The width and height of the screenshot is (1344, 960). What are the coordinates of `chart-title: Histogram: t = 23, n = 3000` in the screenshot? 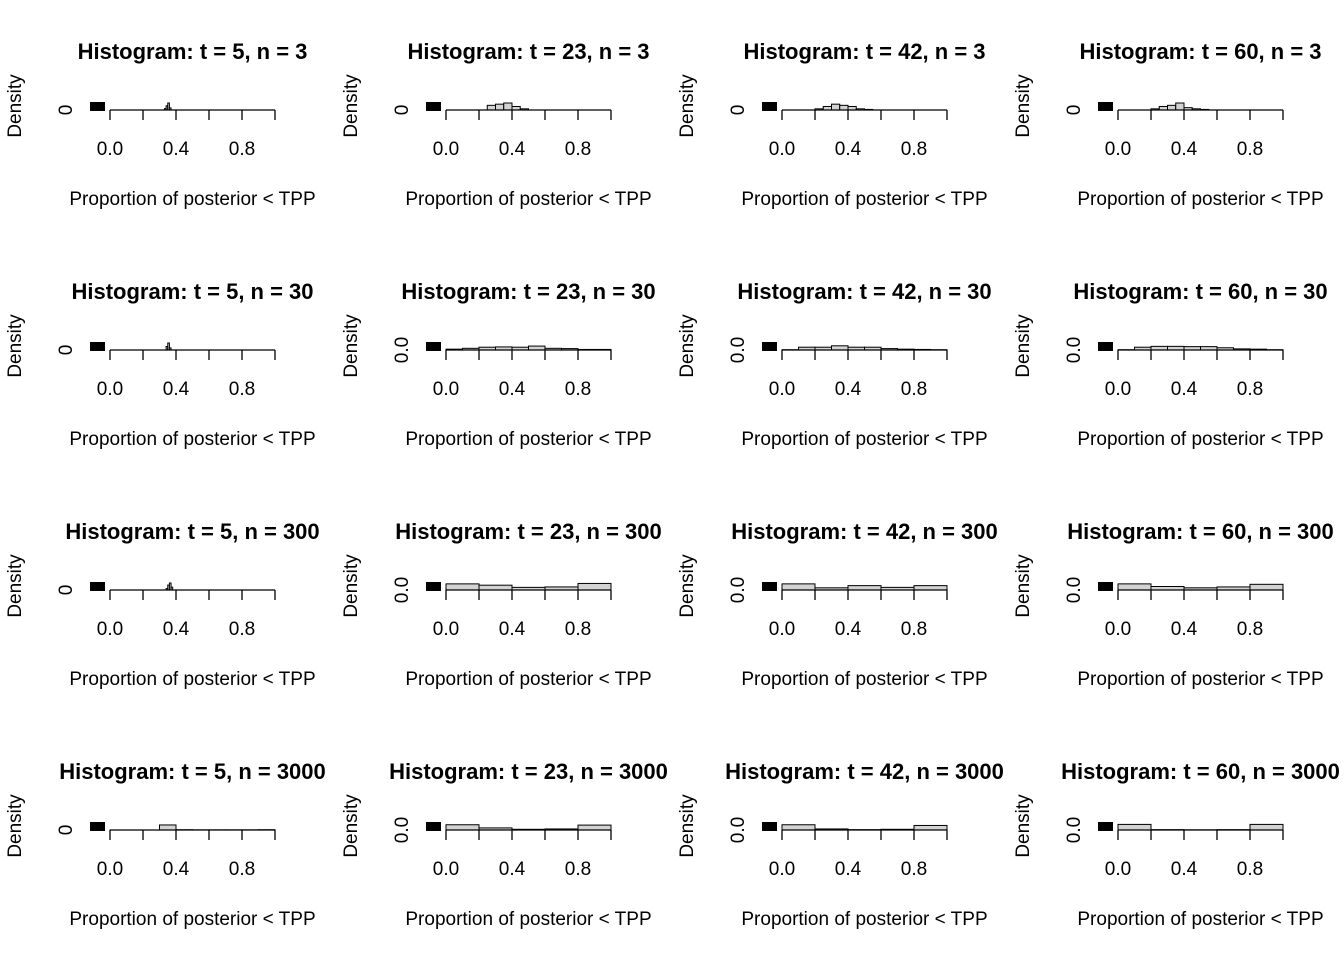 It's located at (528, 771).